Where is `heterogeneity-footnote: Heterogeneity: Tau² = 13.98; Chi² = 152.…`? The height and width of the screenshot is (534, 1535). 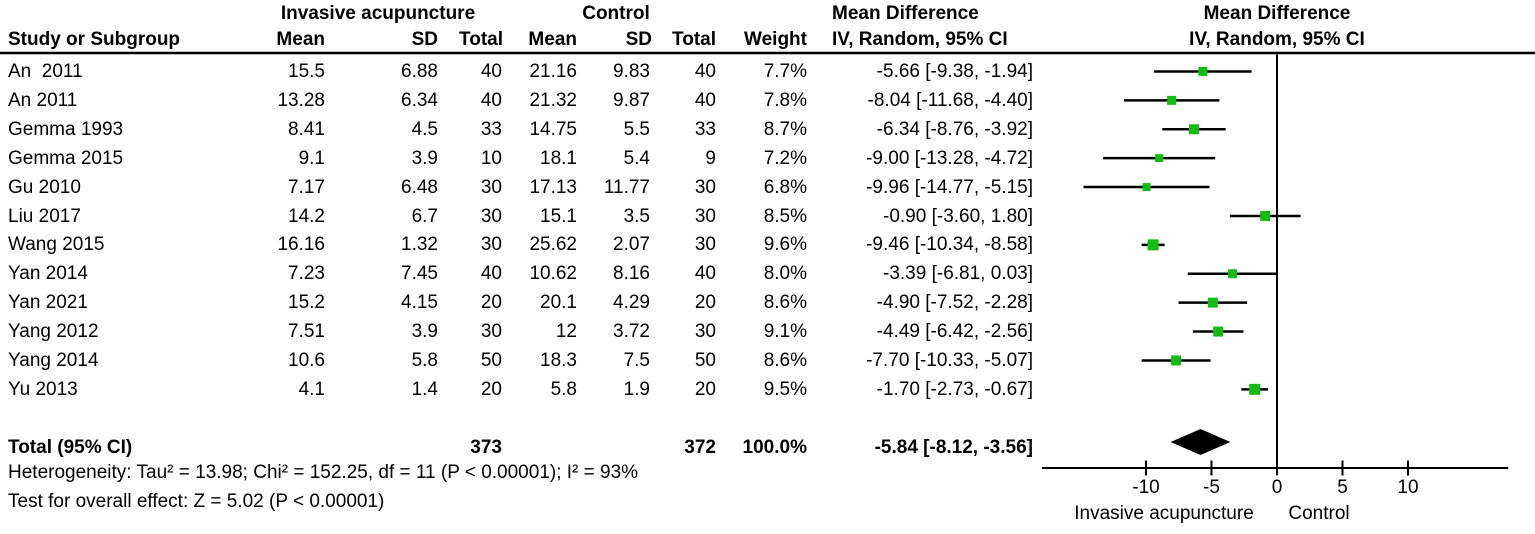
heterogeneity-footnote: Heterogeneity: Tau² = 13.98; Chi² = 152.… is located at coordinates (323, 472).